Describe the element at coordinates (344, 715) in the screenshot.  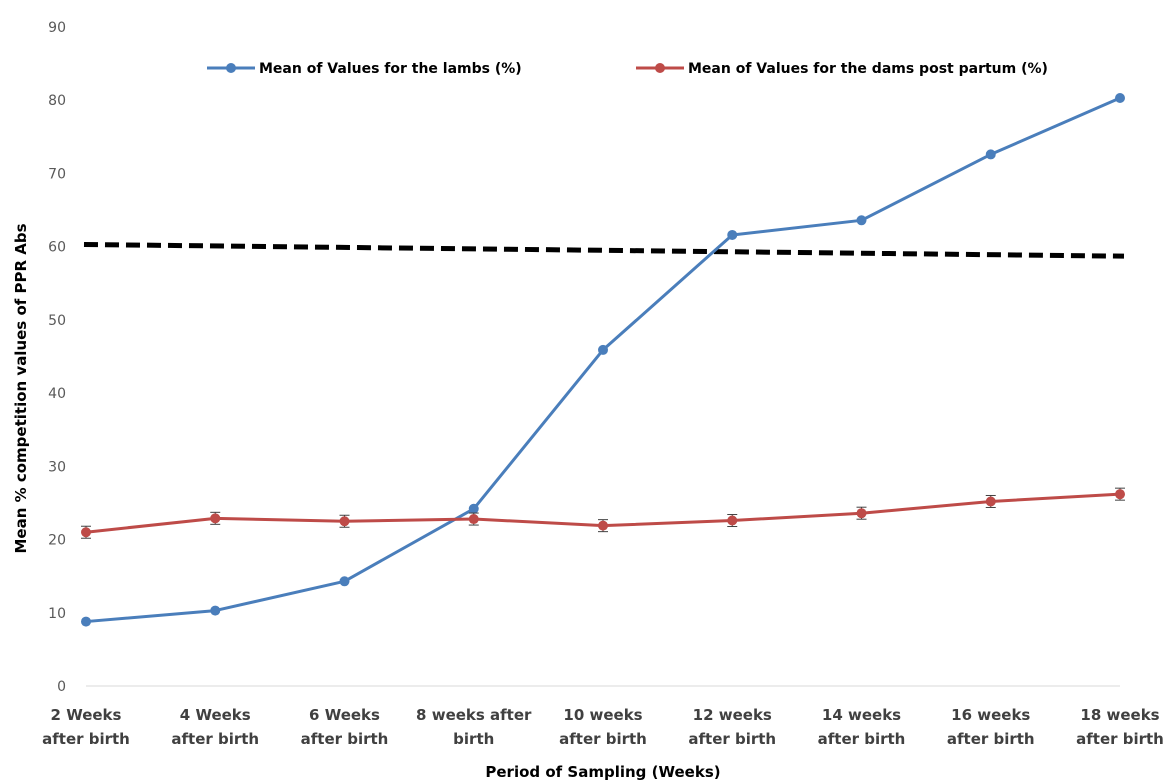
I see `x-tick-label-line: 6 Weeks` at that location.